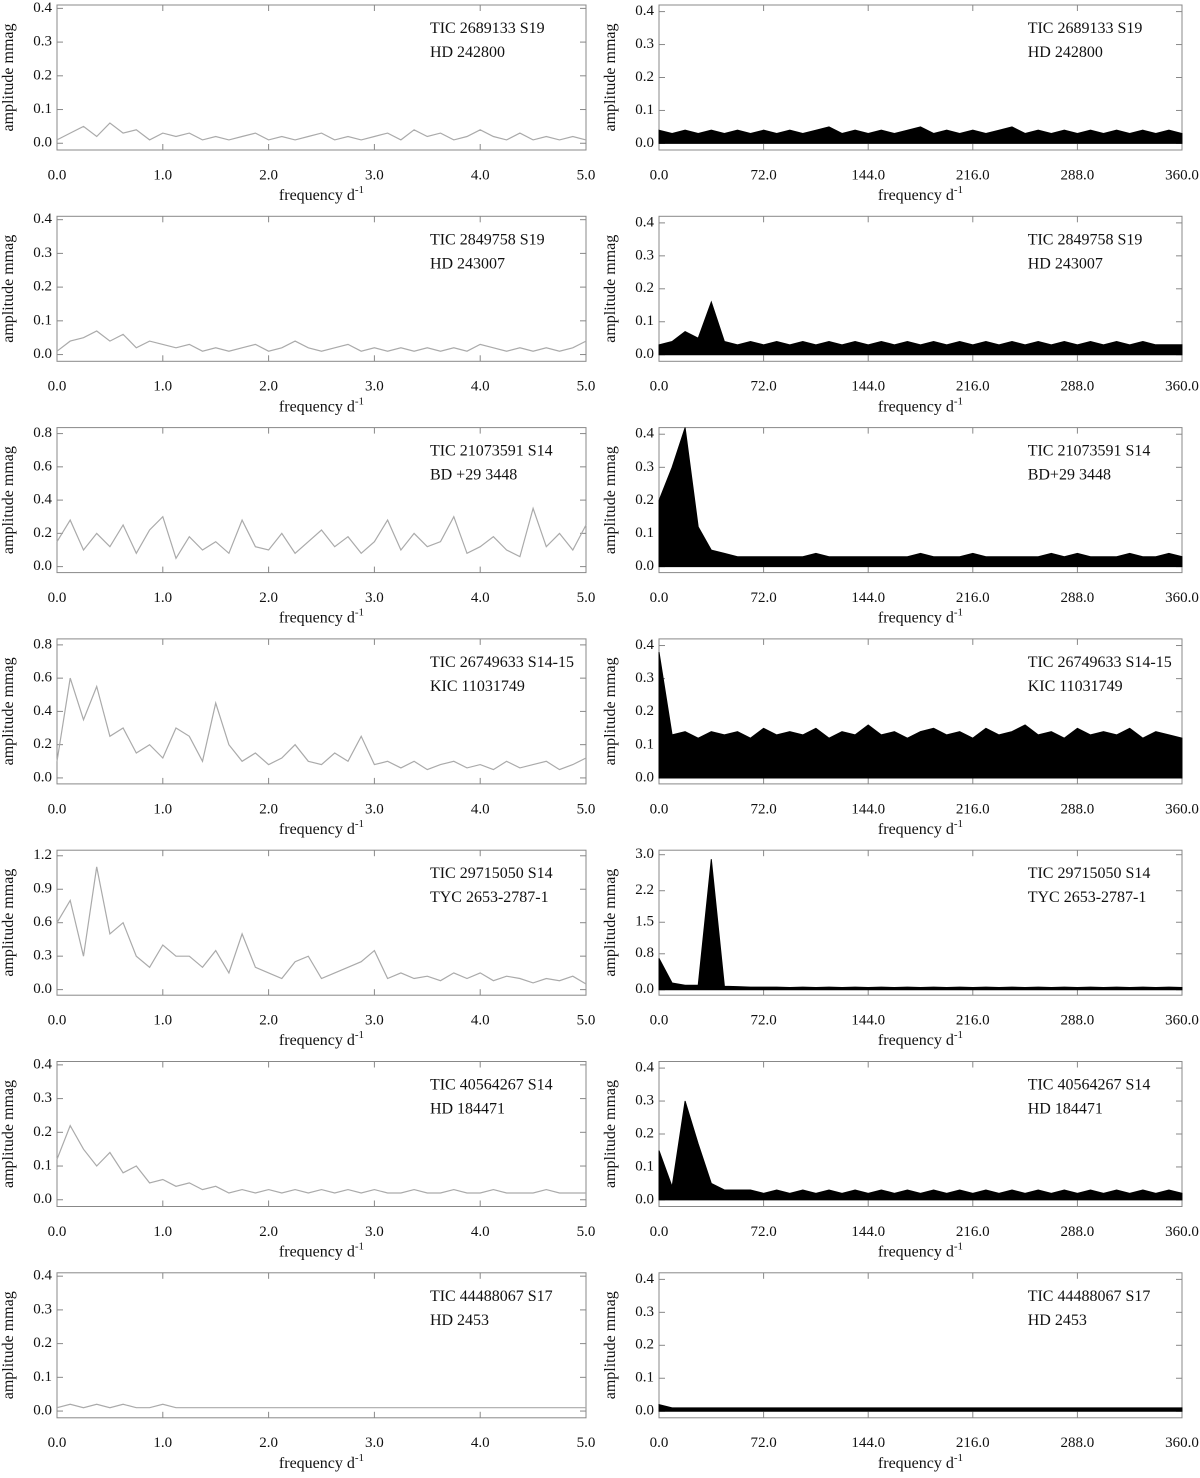 This screenshot has width=1200, height=1478. What do you see at coordinates (763, 598) in the screenshot?
I see `x-tick-label: 72.0` at bounding box center [763, 598].